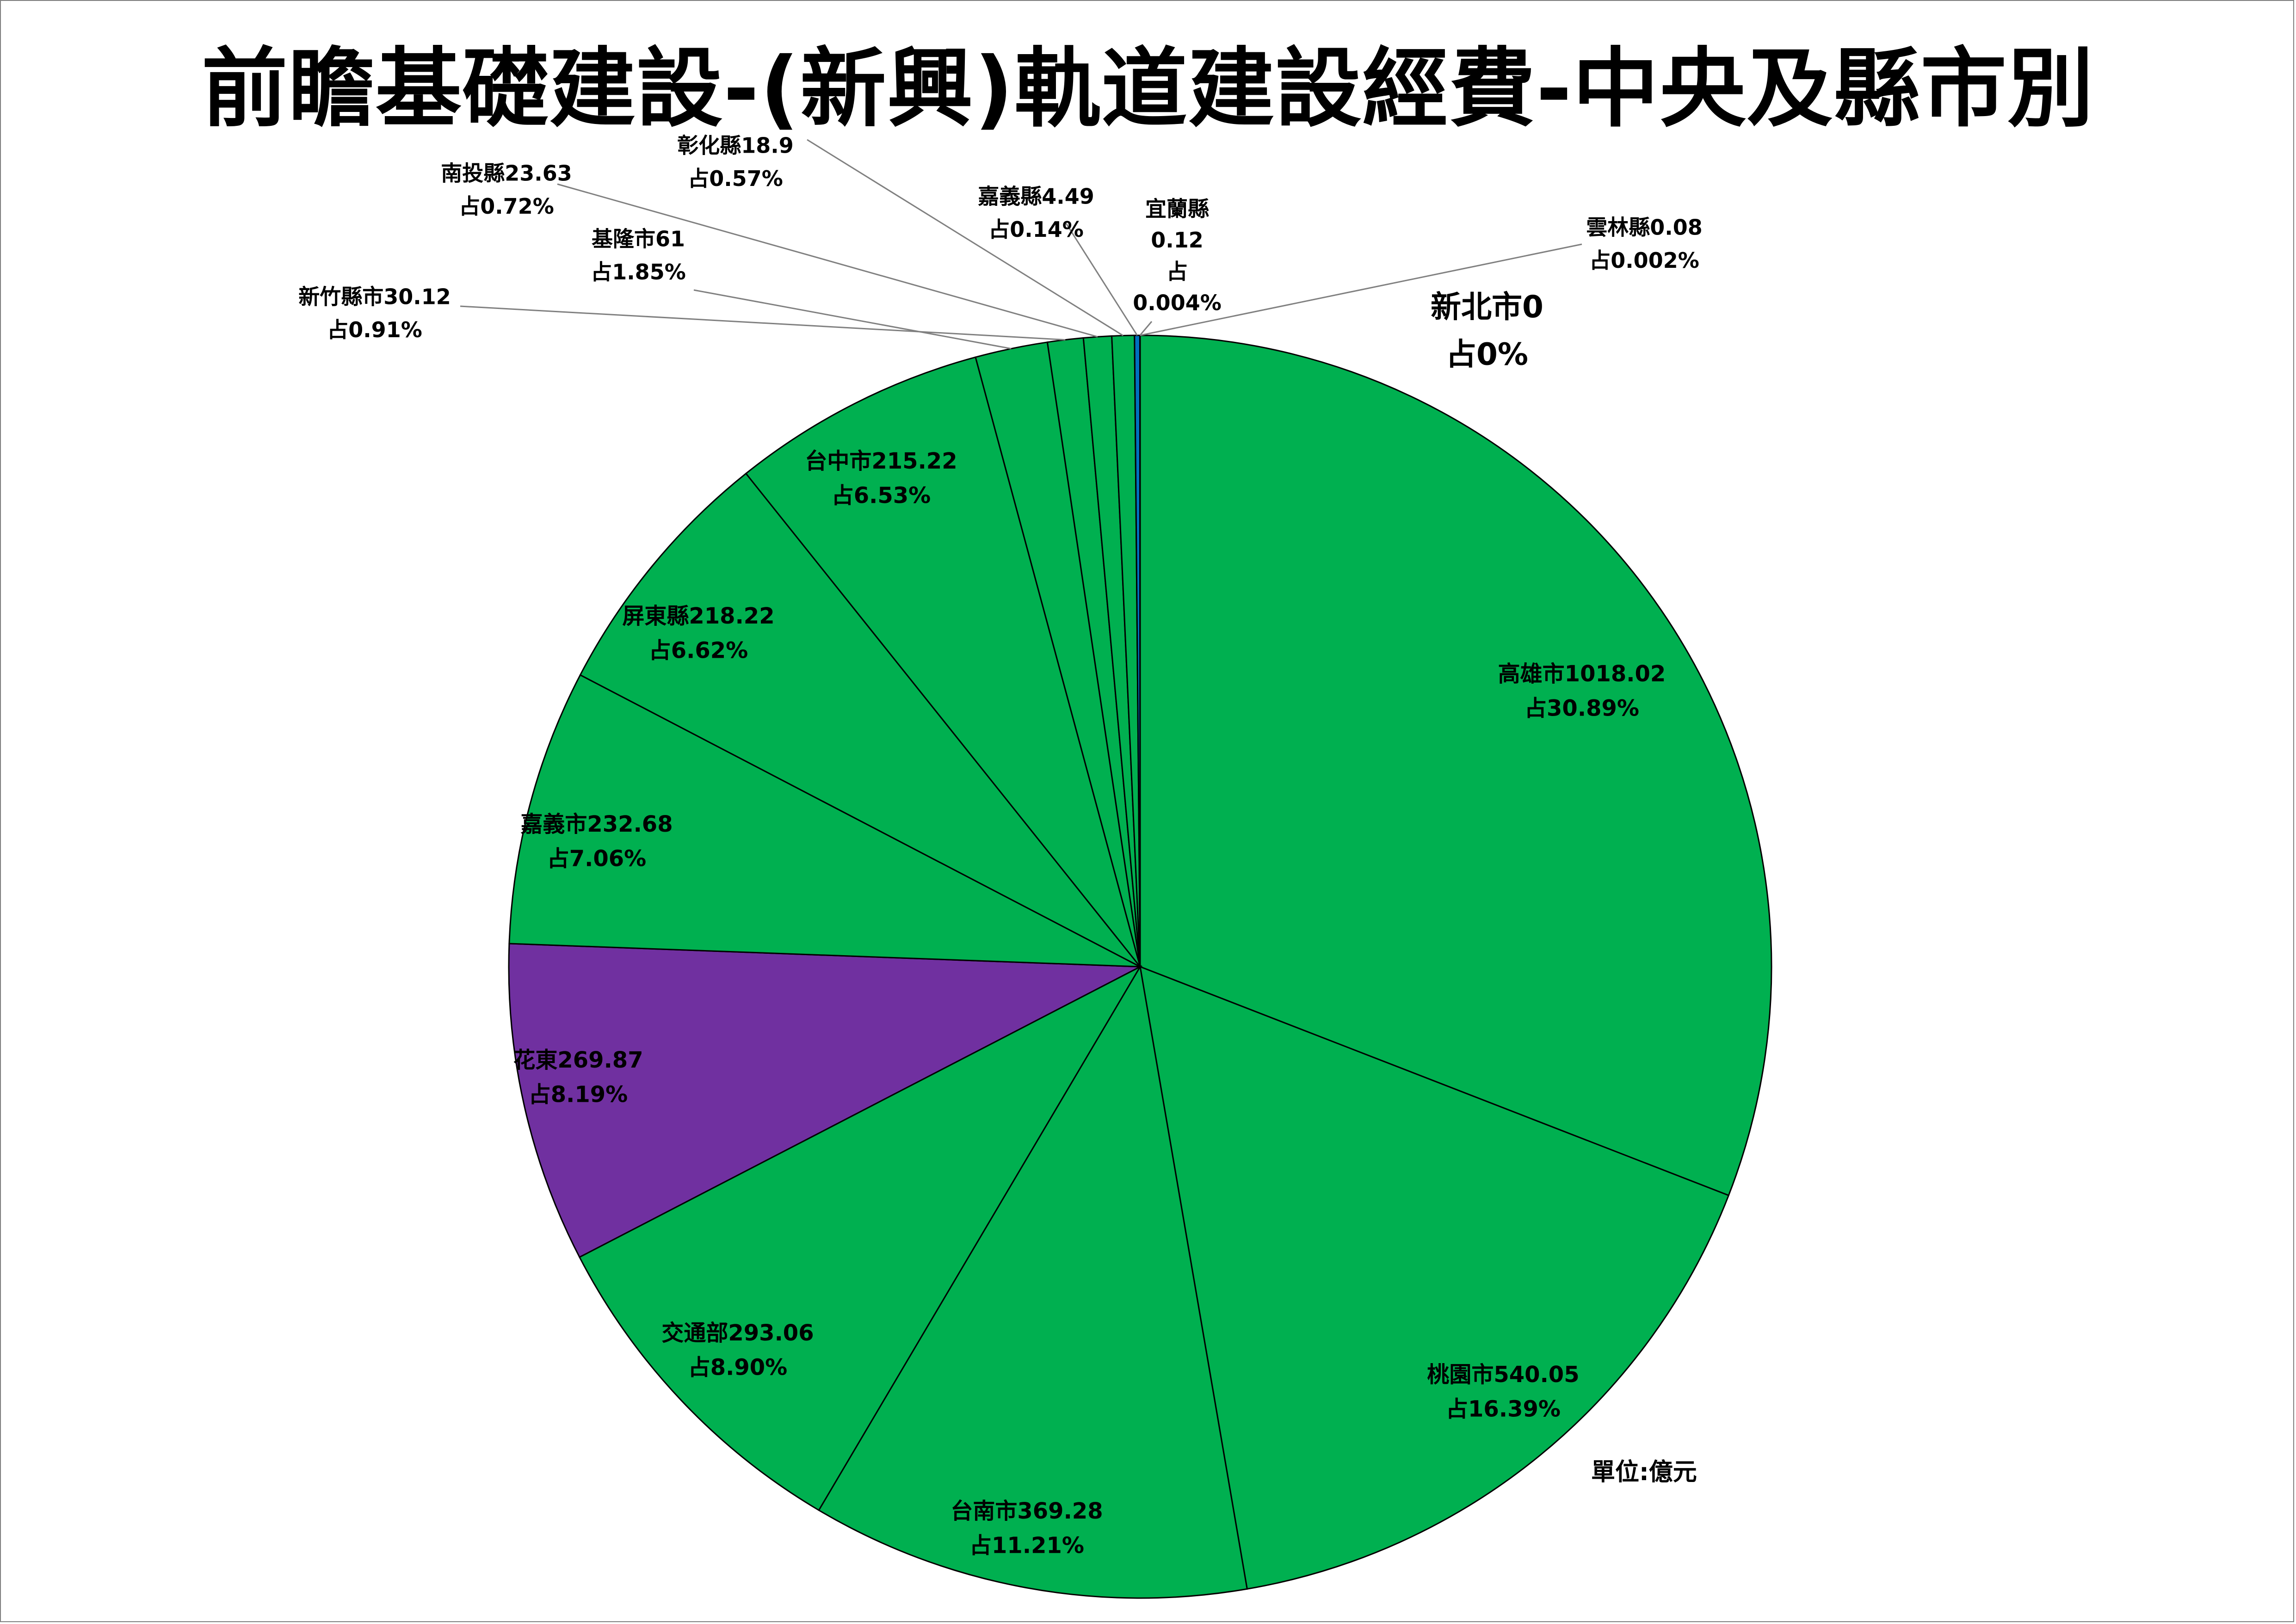 This screenshot has height=1624, width=2296. I want to click on slice-label-percent: 占16.39%, so click(1503, 1409).